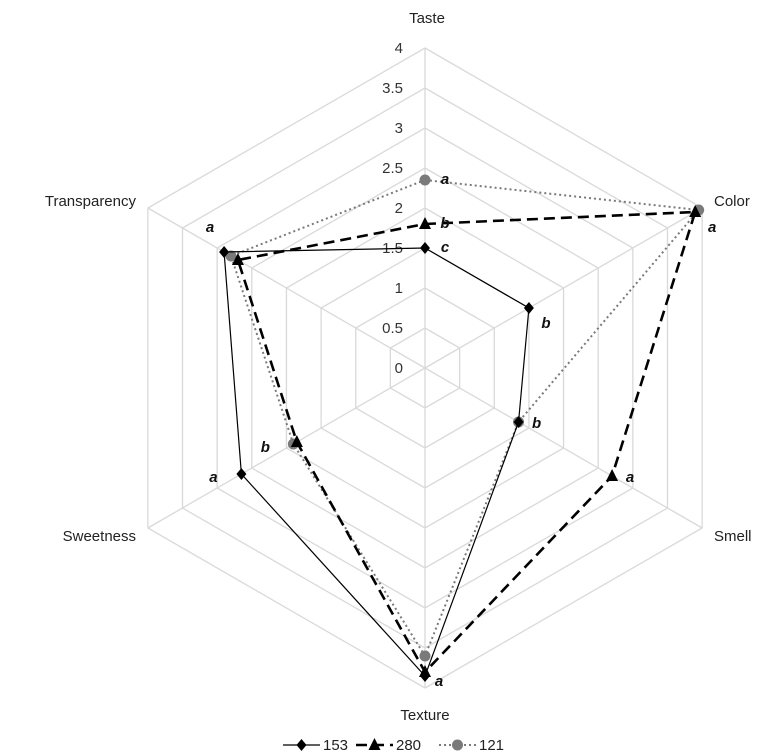 The image size is (765, 753). What do you see at coordinates (335, 745) in the screenshot?
I see `legend-label: 153` at bounding box center [335, 745].